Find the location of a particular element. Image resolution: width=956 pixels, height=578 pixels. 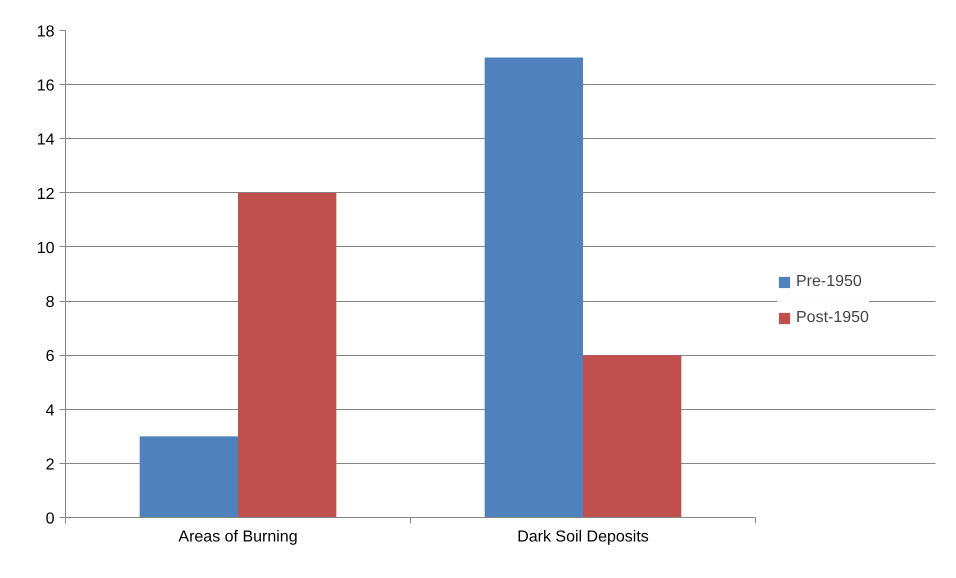

y-tick-label: 10 is located at coordinates (45, 248).